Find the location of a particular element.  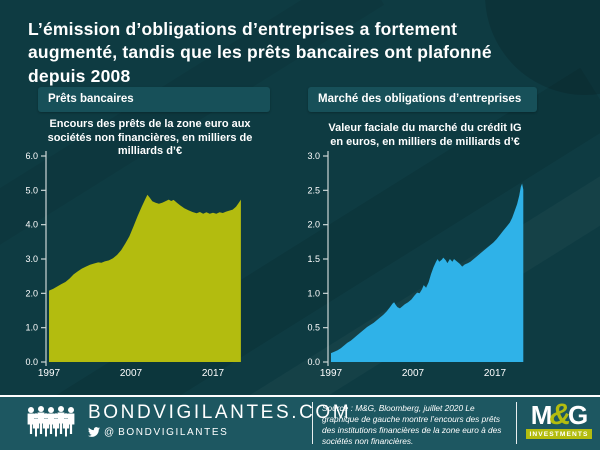

mg-wordmark: M&G is located at coordinates (559, 414).